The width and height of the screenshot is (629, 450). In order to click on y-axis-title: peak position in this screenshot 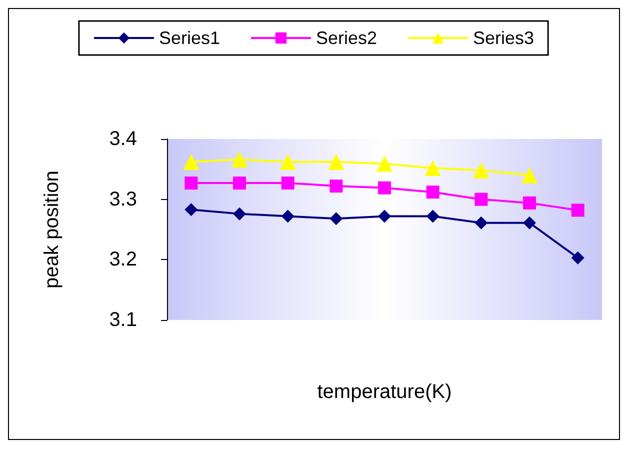, I will do `click(52, 229)`.